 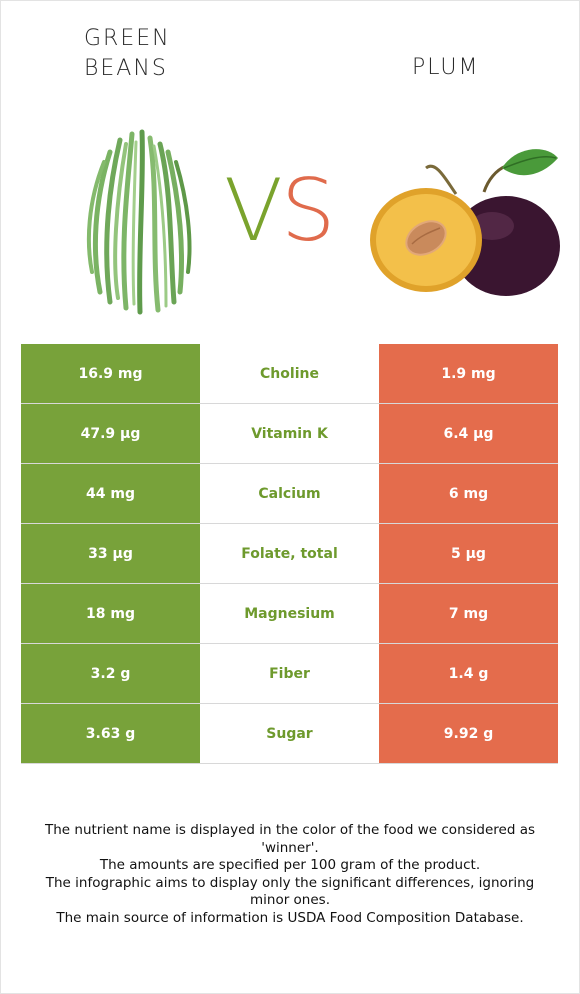 I want to click on vs-label: VS, so click(x=279, y=211).